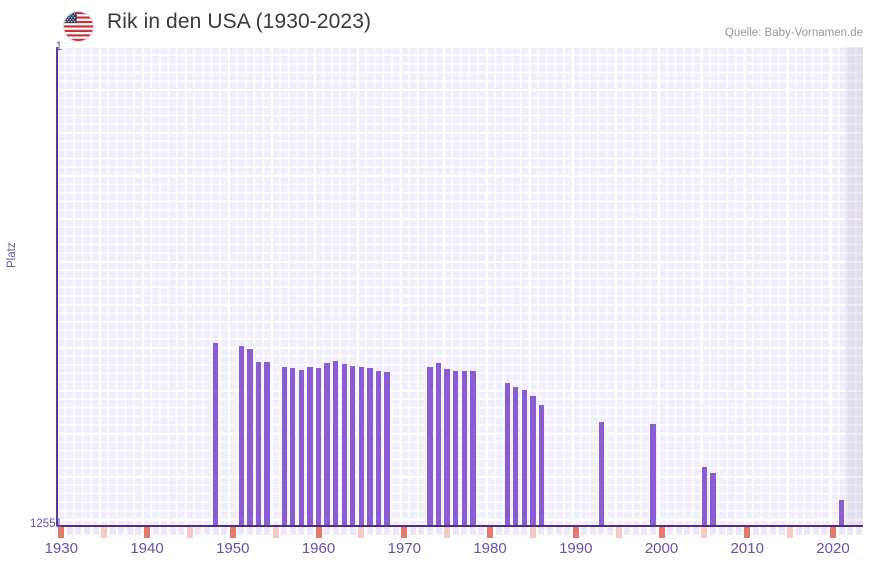 The height and width of the screenshot is (567, 873). Describe the element at coordinates (215, 434) in the screenshot. I see `bar-1948` at that location.